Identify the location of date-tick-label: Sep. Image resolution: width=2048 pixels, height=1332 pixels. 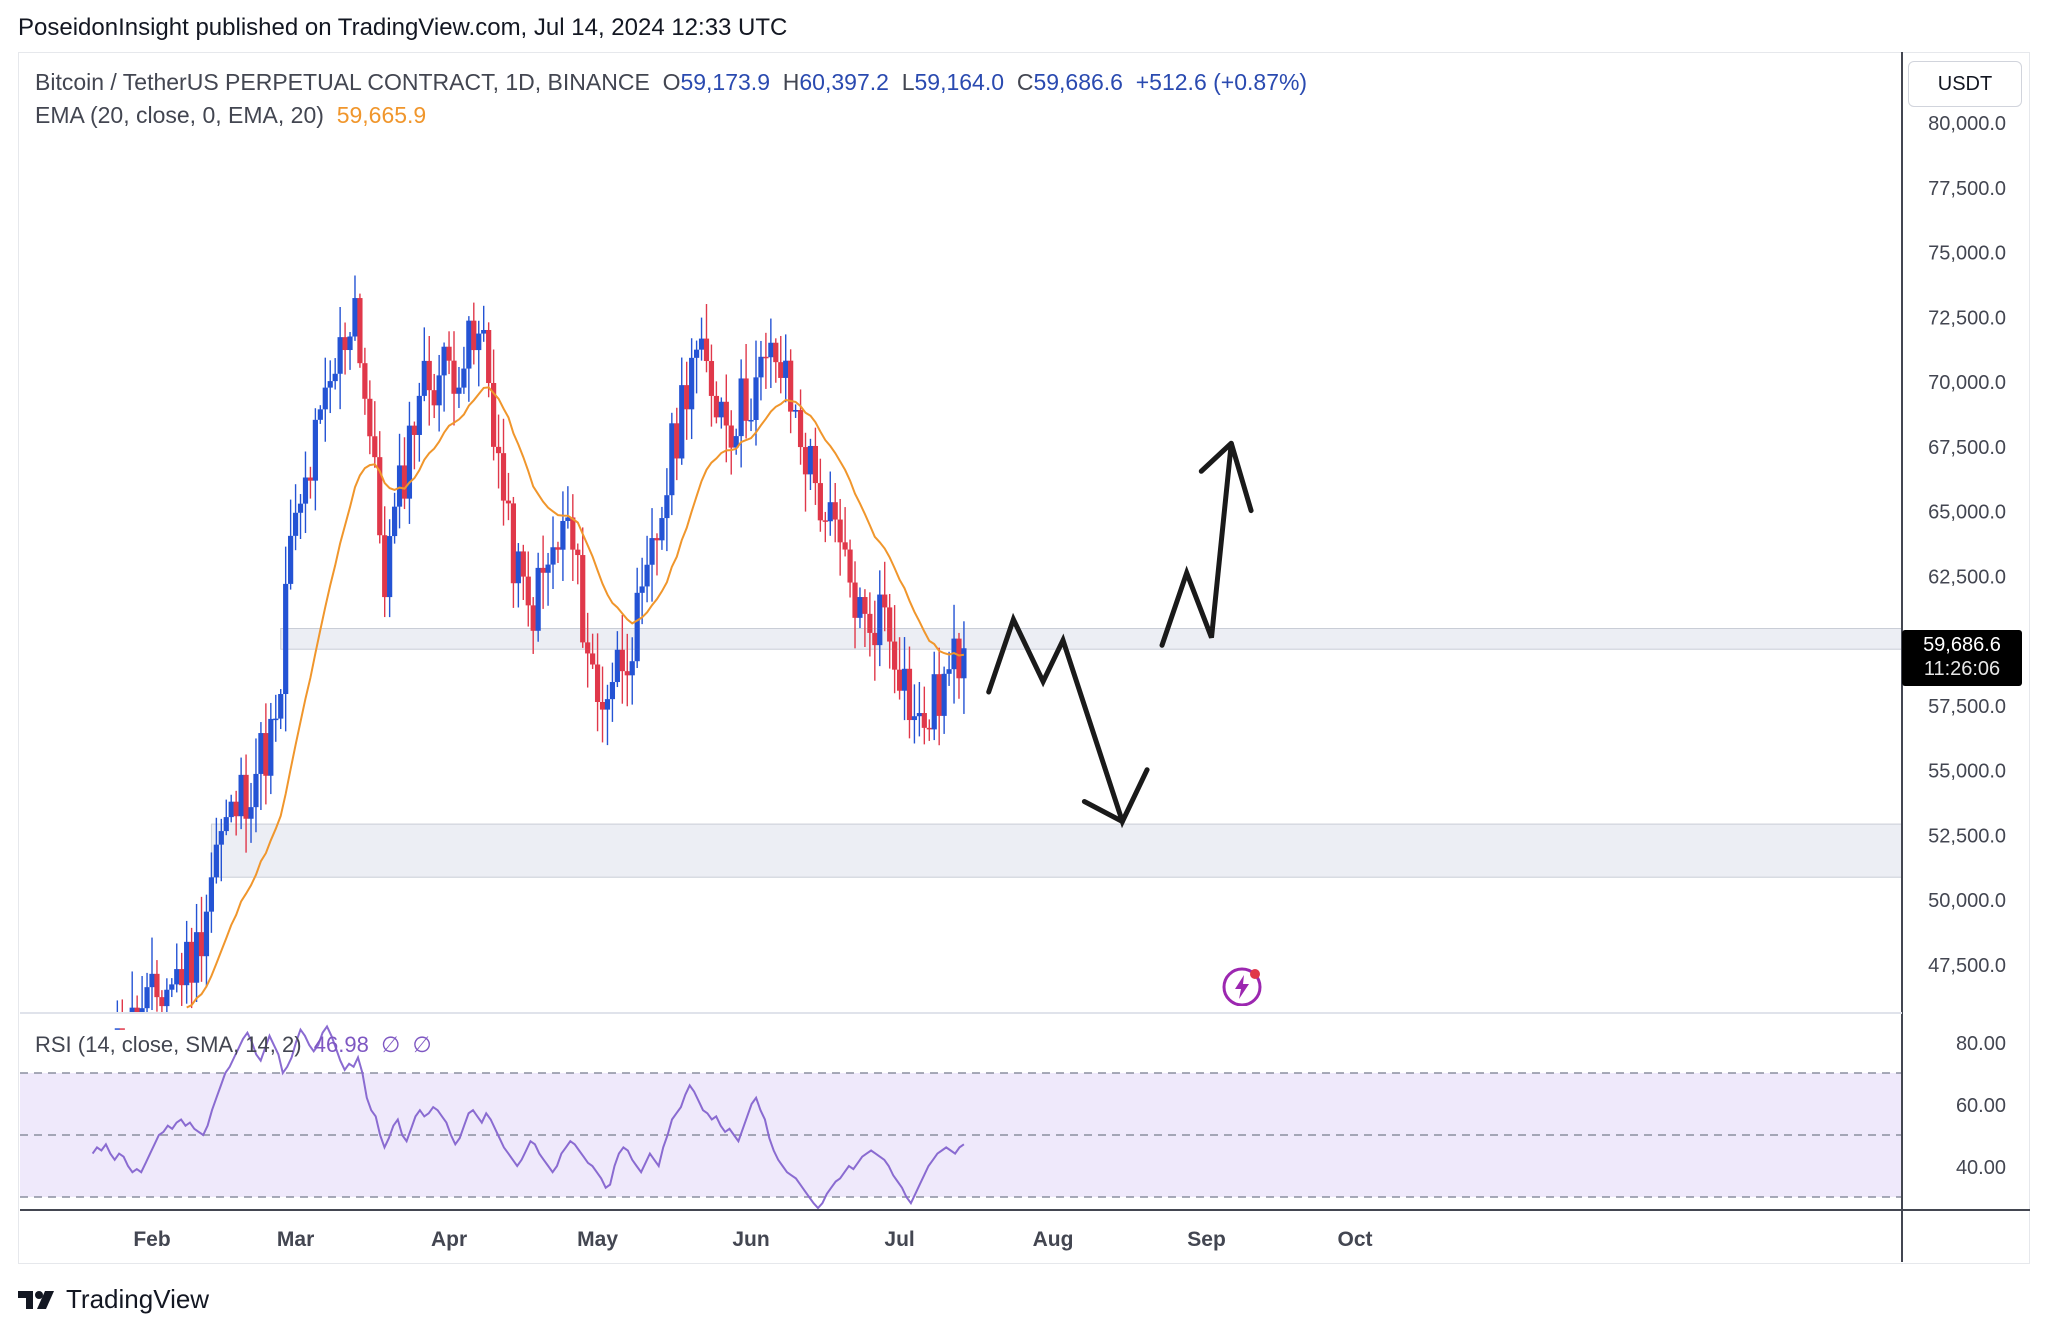
(1206, 1239).